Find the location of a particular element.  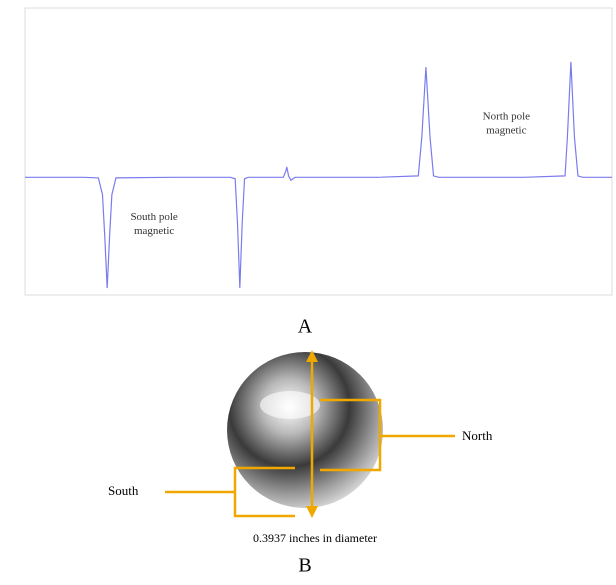

north-label: North is located at coordinates (477, 435).